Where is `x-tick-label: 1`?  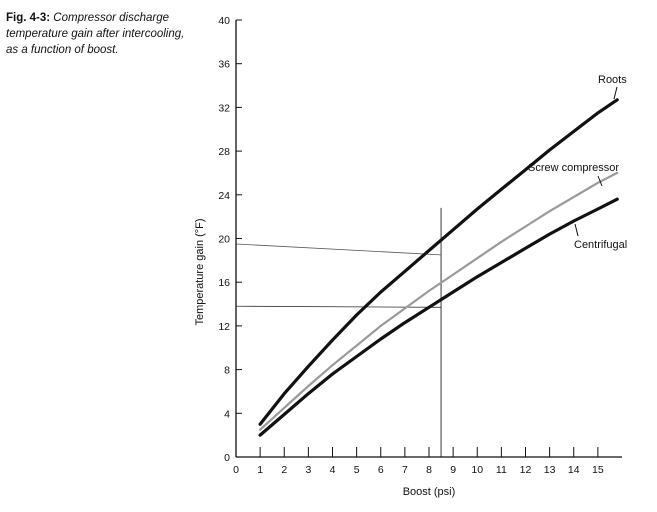 x-tick-label: 1 is located at coordinates (260, 470).